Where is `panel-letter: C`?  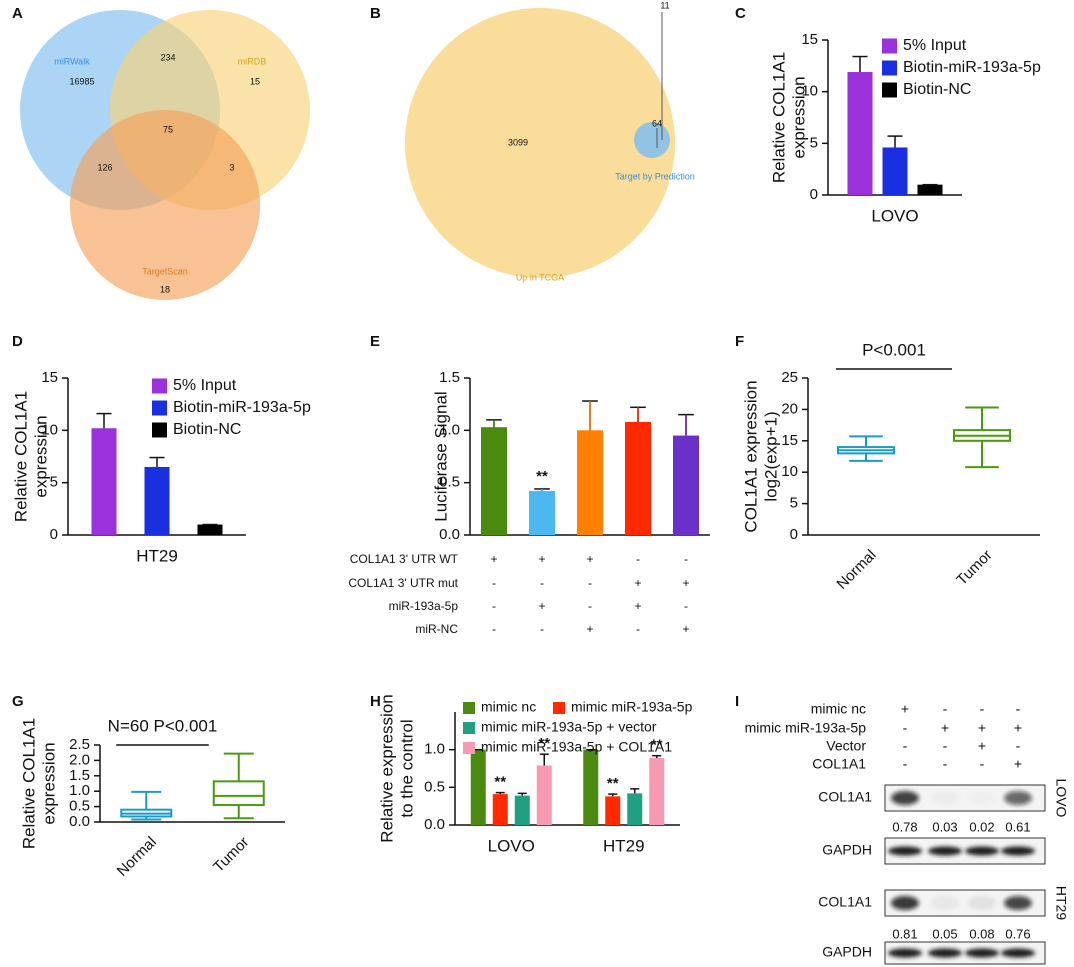 panel-letter: C is located at coordinates (740, 13).